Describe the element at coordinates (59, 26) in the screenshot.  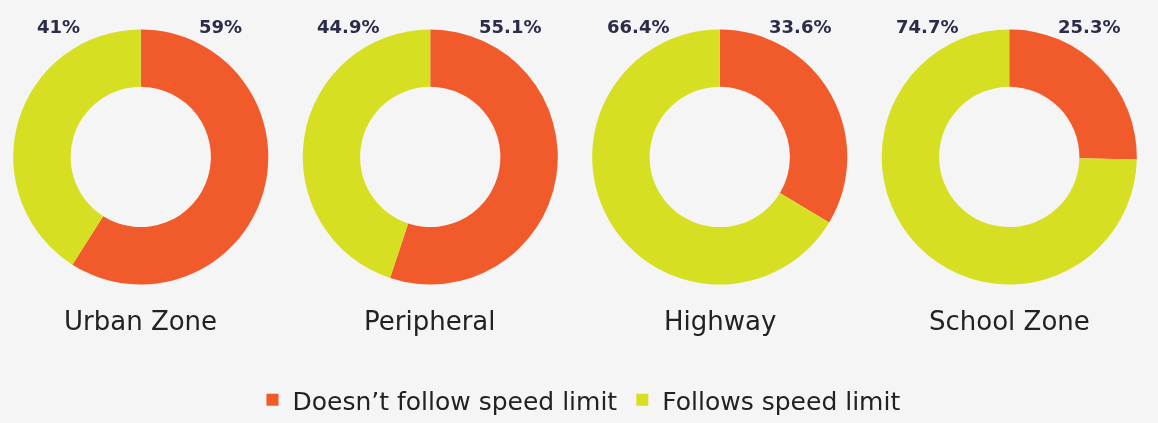
I see `data-label: 41%` at that location.